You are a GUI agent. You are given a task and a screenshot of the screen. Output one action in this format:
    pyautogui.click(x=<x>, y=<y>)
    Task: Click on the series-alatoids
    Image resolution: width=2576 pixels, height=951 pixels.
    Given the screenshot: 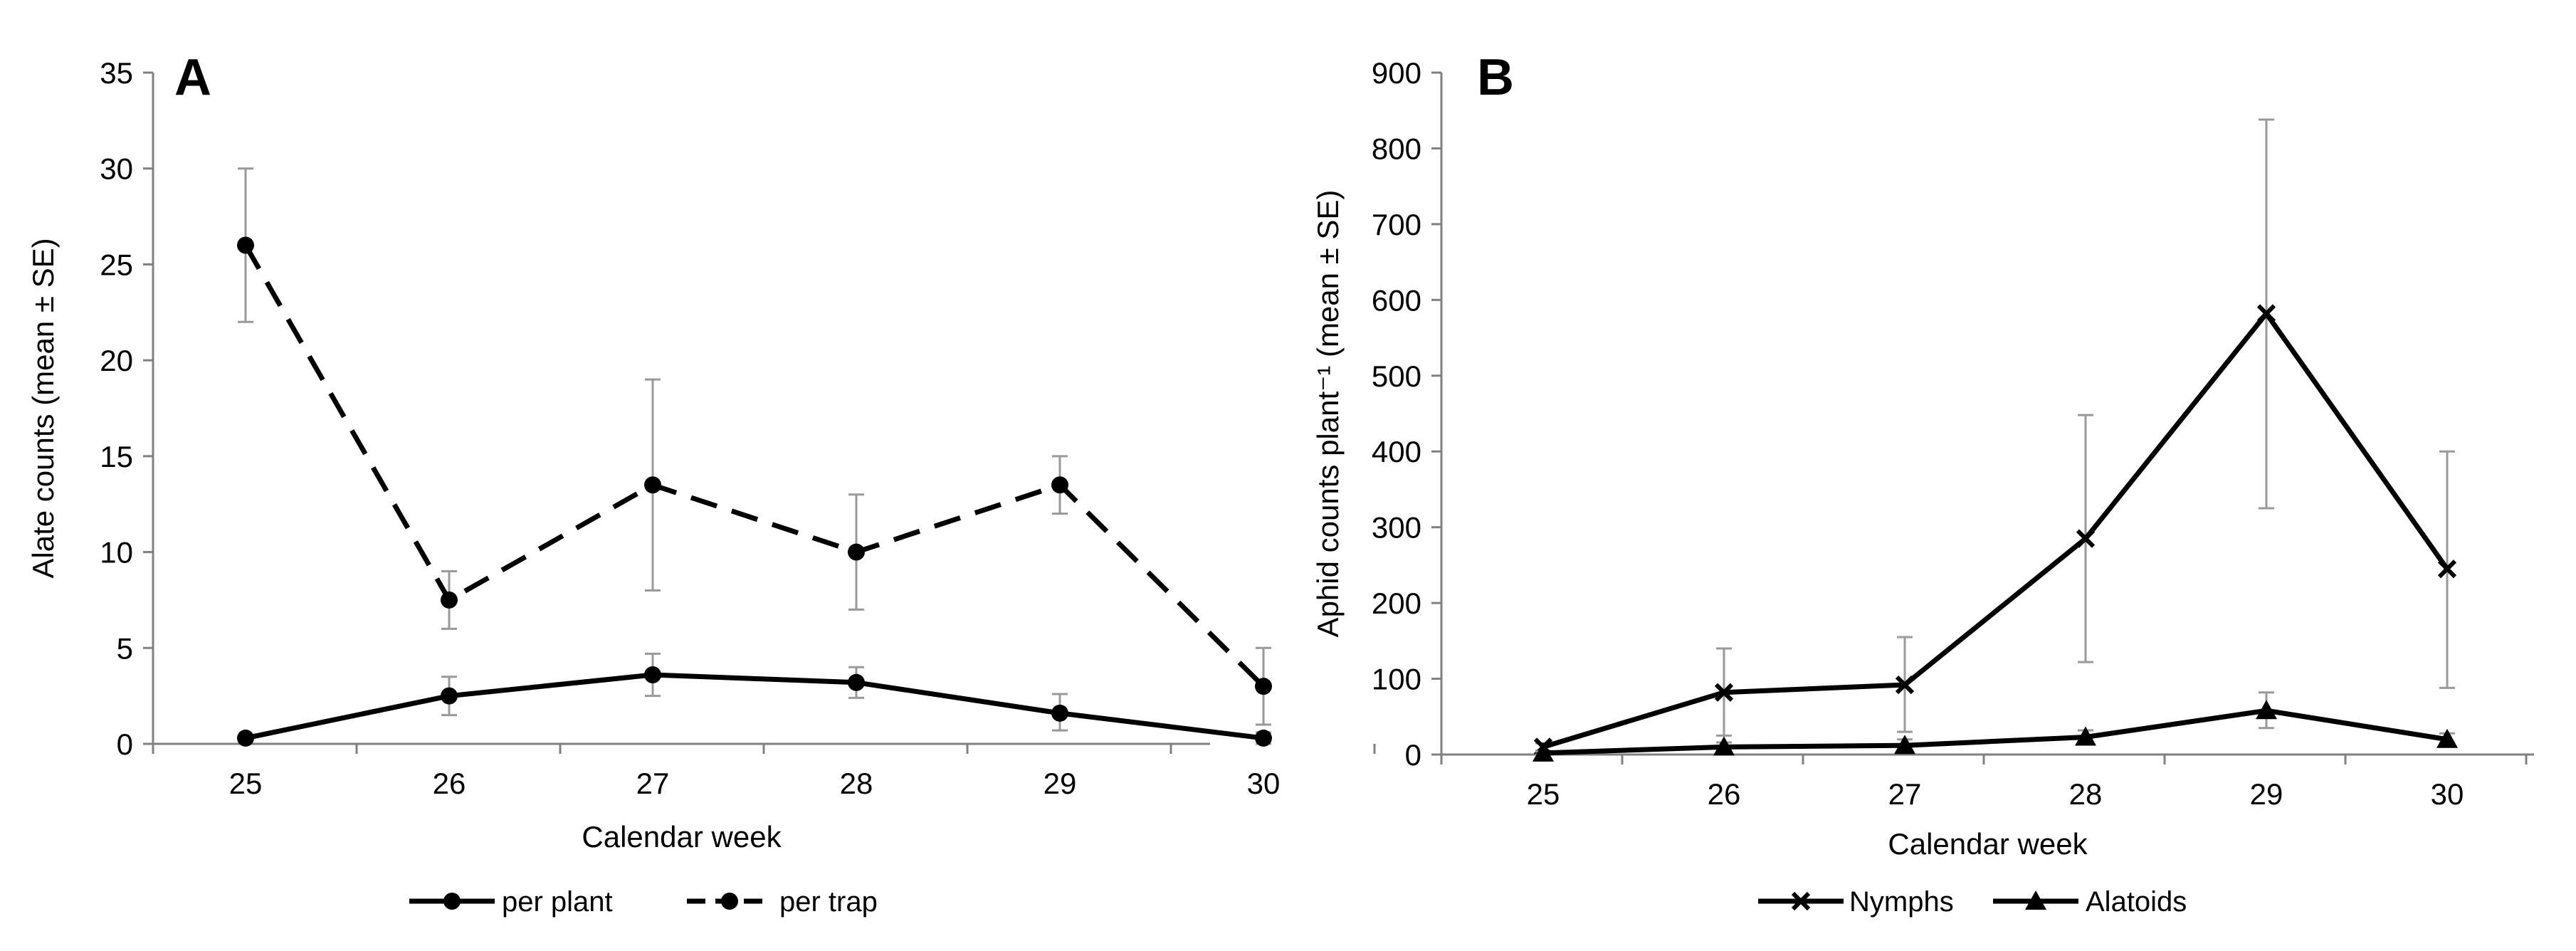 What is the action you would take?
    pyautogui.click(x=1995, y=726)
    